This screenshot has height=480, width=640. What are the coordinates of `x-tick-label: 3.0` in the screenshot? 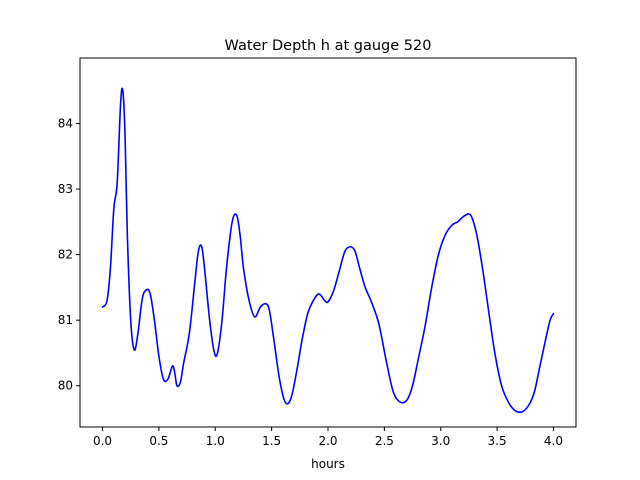 It's located at (440, 441).